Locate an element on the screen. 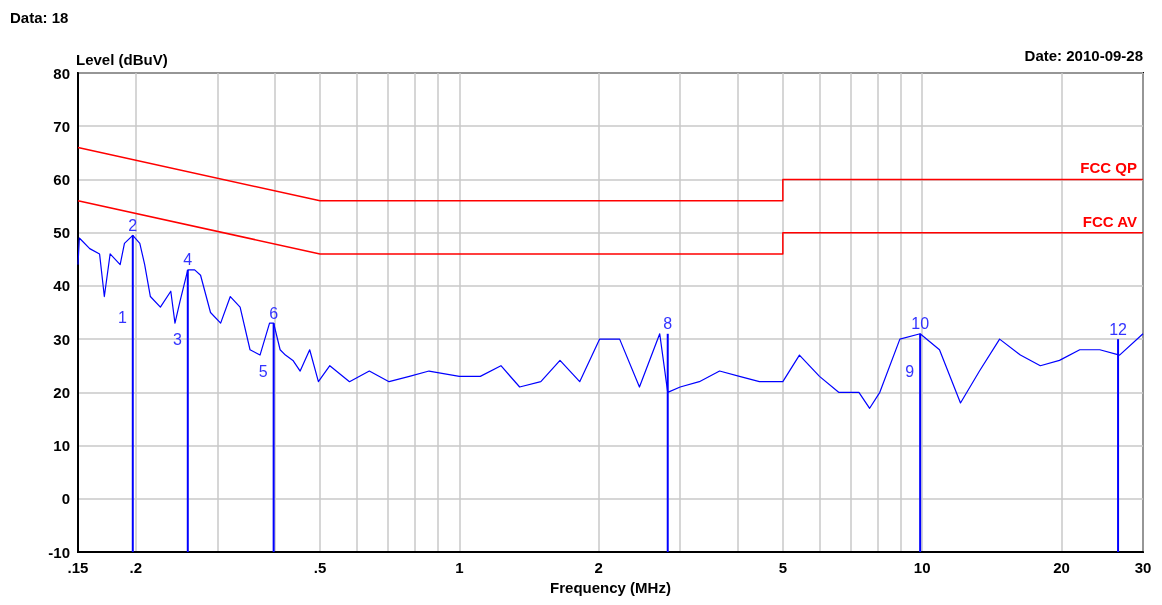  y-tick-label: 60 is located at coordinates (61, 179).